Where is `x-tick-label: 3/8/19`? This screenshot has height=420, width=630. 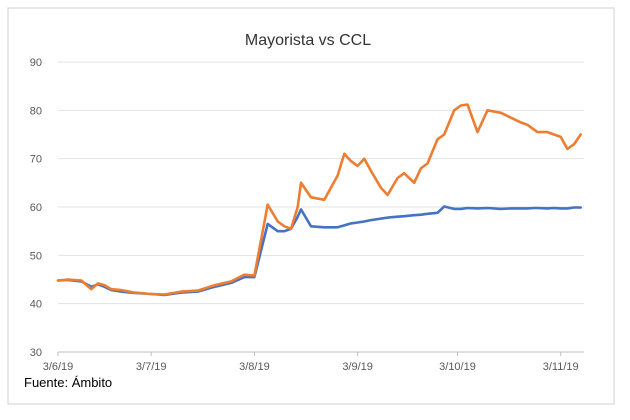 x-tick-label: 3/8/19 is located at coordinates (254, 367).